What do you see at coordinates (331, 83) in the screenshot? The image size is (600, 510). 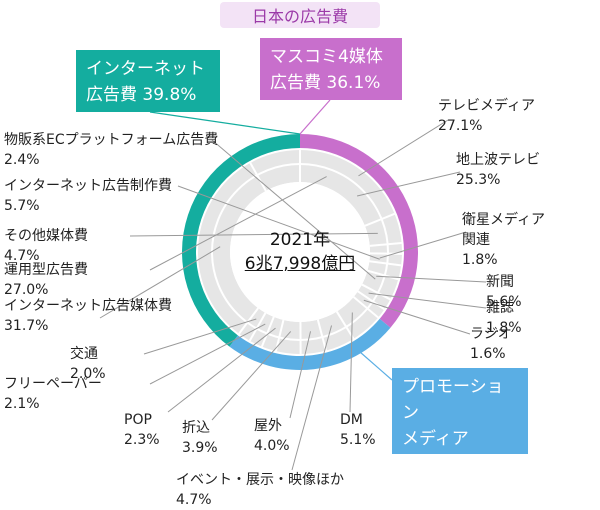 I see `mass4-box-label: 広告費 36.1%` at bounding box center [331, 83].